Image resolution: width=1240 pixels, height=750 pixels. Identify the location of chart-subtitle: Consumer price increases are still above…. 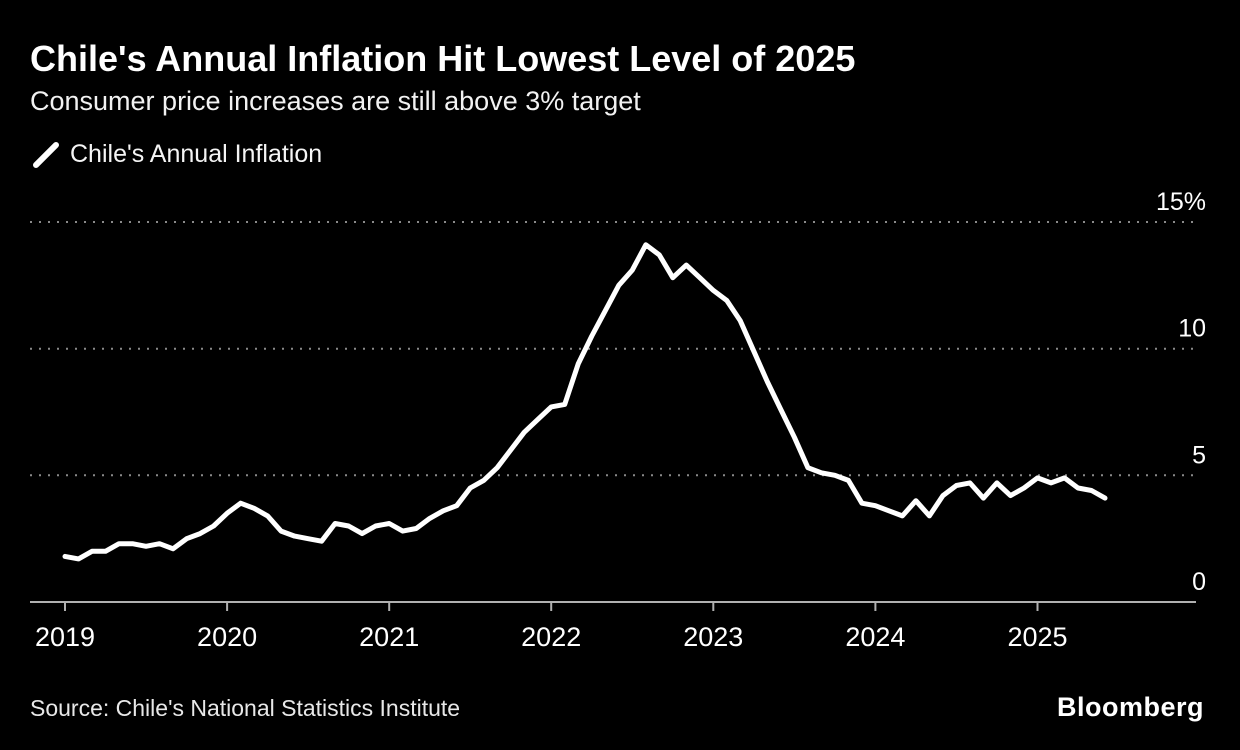
(335, 101).